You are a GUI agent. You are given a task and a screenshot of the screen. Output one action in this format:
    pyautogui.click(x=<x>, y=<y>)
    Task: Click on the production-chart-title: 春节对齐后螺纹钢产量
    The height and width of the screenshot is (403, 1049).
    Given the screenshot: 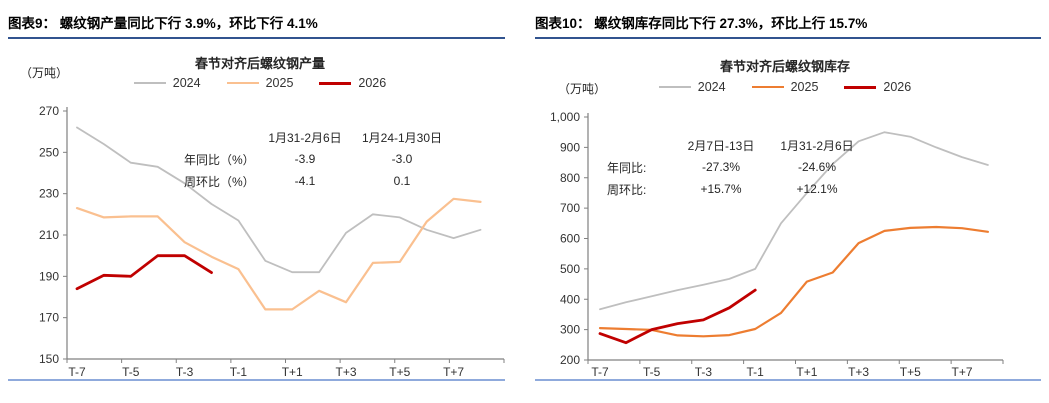 What is the action you would take?
    pyautogui.click(x=259, y=63)
    